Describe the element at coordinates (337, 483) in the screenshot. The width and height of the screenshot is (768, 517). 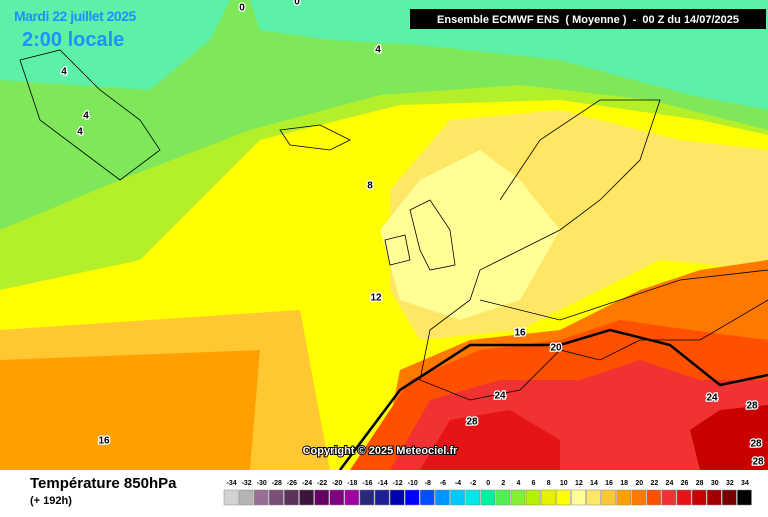
I see `legend-label: -20` at that location.